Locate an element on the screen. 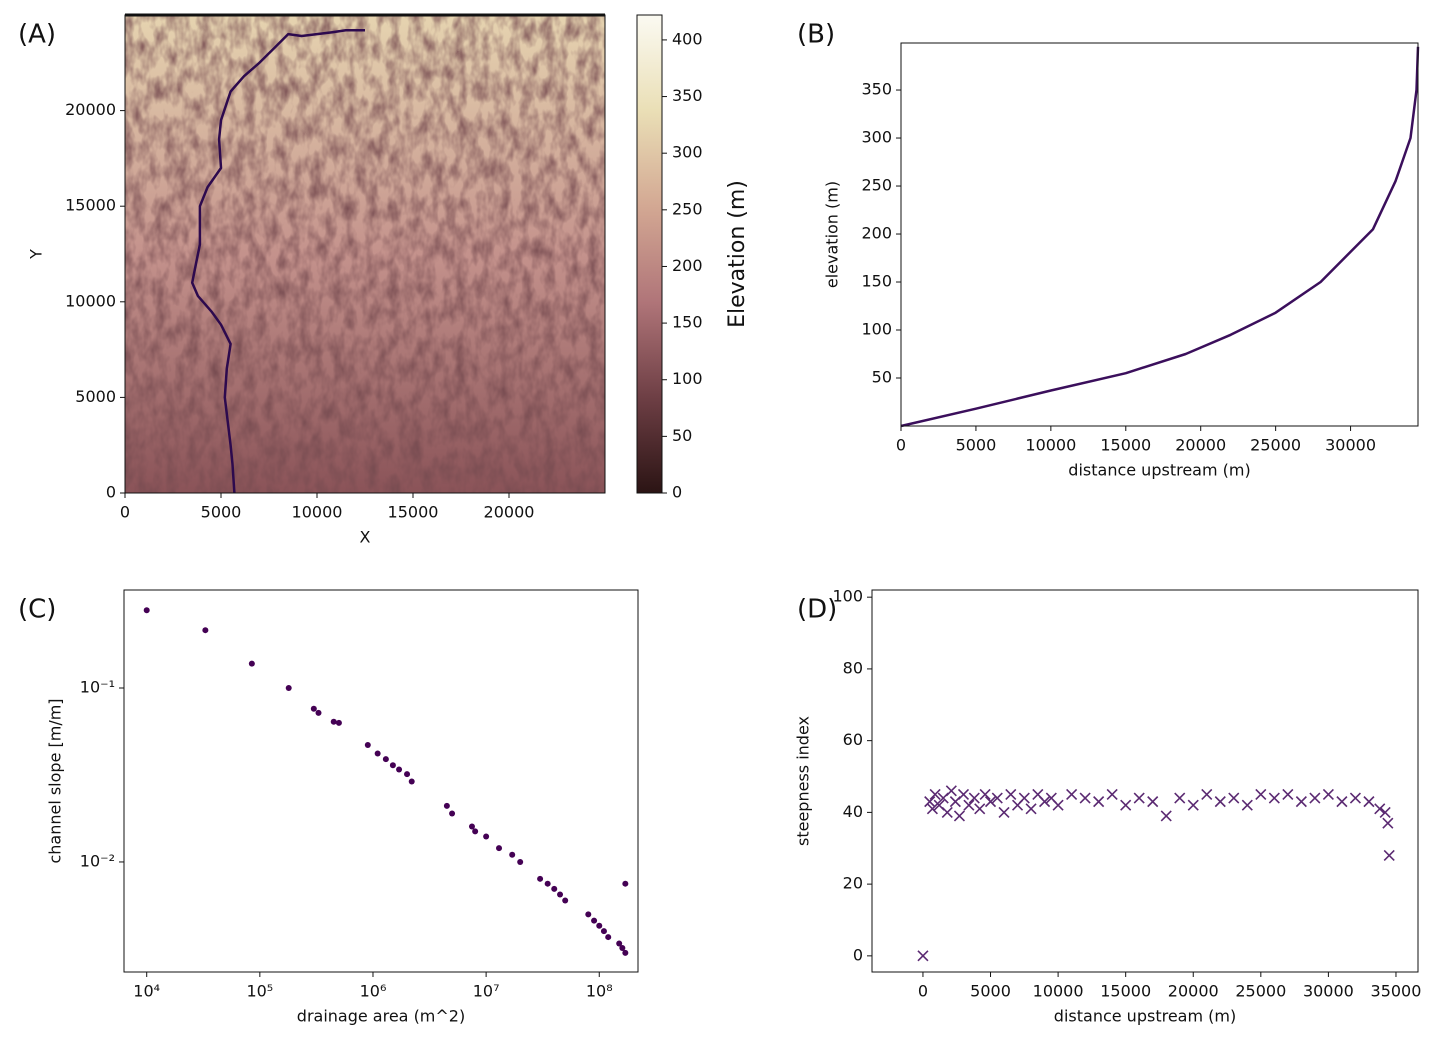 The image size is (1439, 1041). colorbar-tick-label: 0 is located at coordinates (677, 492).